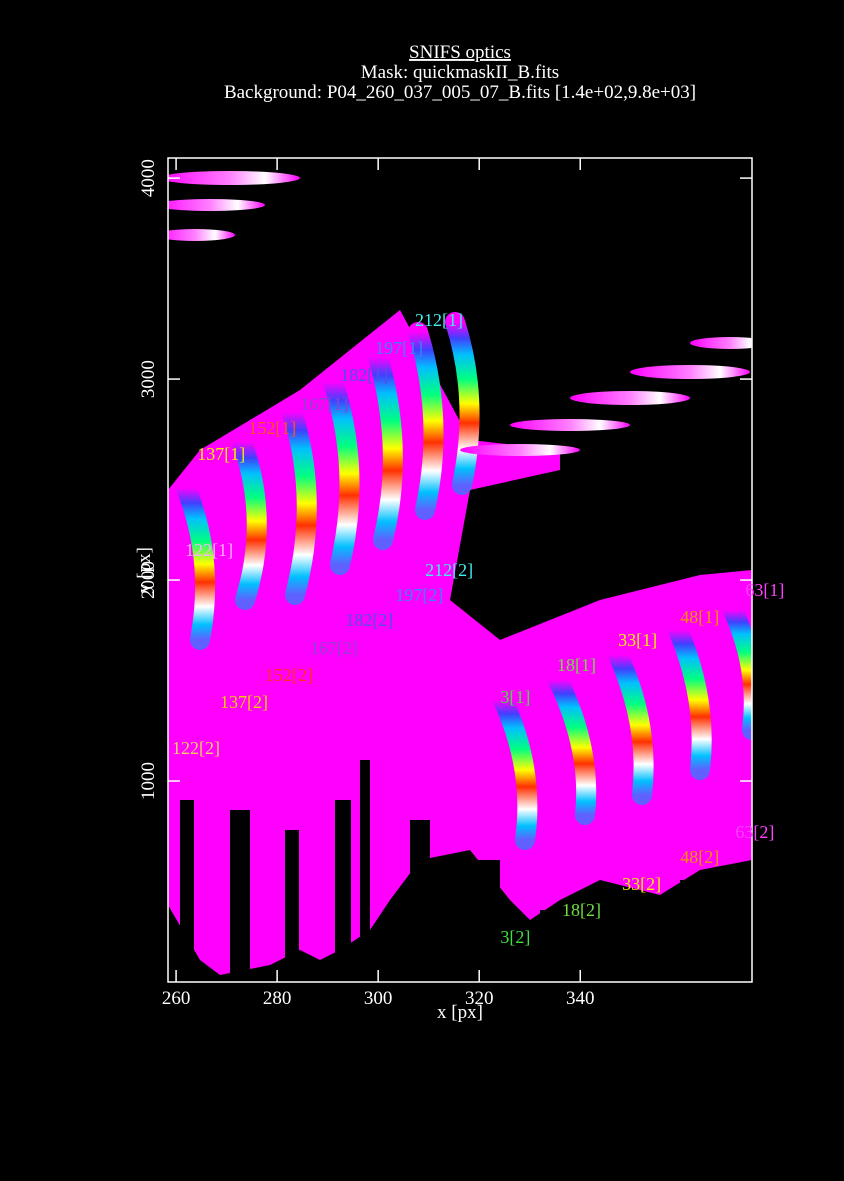 The width and height of the screenshot is (844, 1181). I want to click on y-tick-label: 2000, so click(148, 580).